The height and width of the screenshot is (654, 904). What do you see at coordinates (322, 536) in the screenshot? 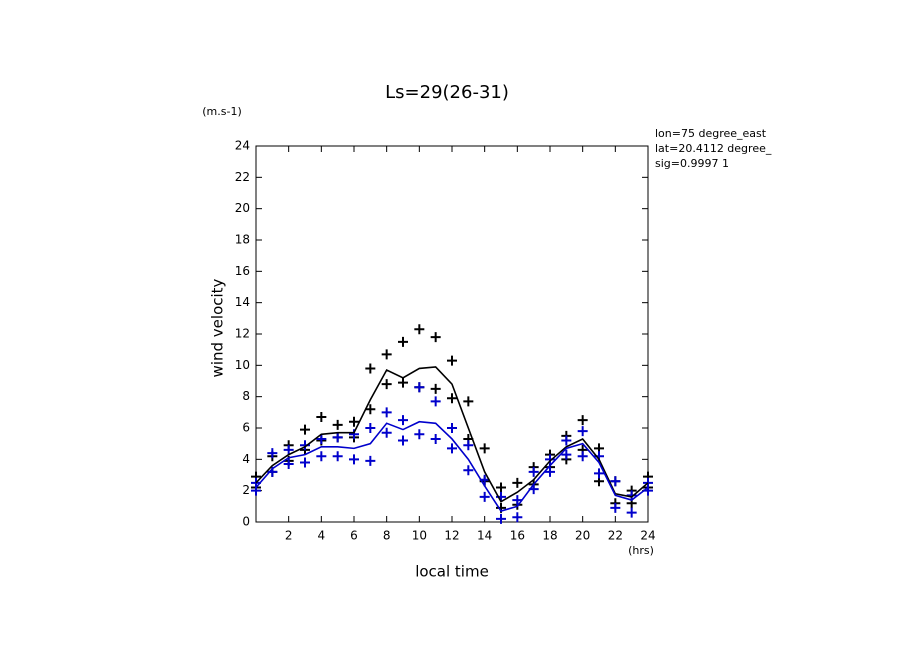
I see `x-tick-label: 4` at bounding box center [322, 536].